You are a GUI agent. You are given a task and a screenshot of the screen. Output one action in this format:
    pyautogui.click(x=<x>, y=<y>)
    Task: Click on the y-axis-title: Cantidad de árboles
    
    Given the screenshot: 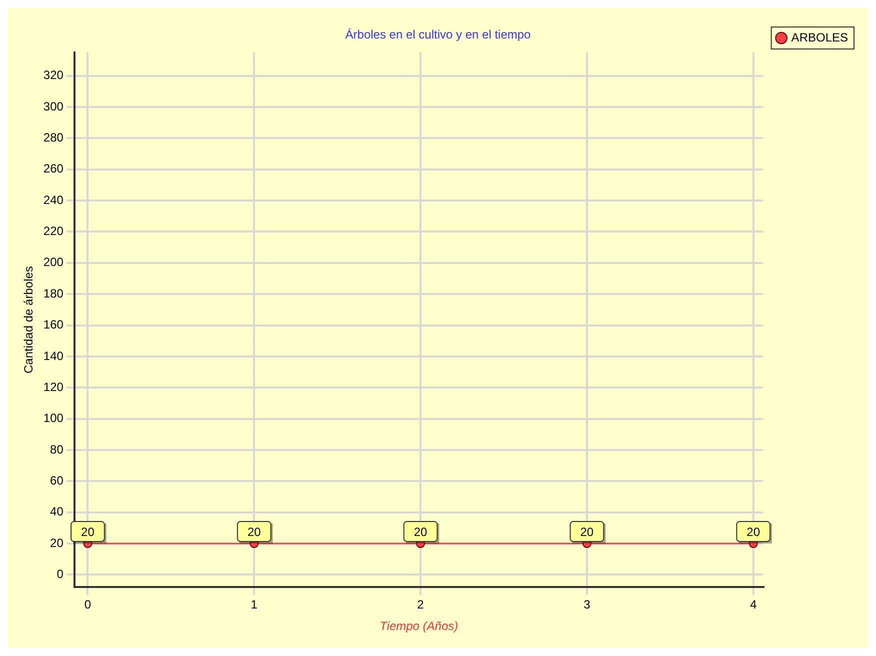 What is the action you would take?
    pyautogui.click(x=29, y=320)
    